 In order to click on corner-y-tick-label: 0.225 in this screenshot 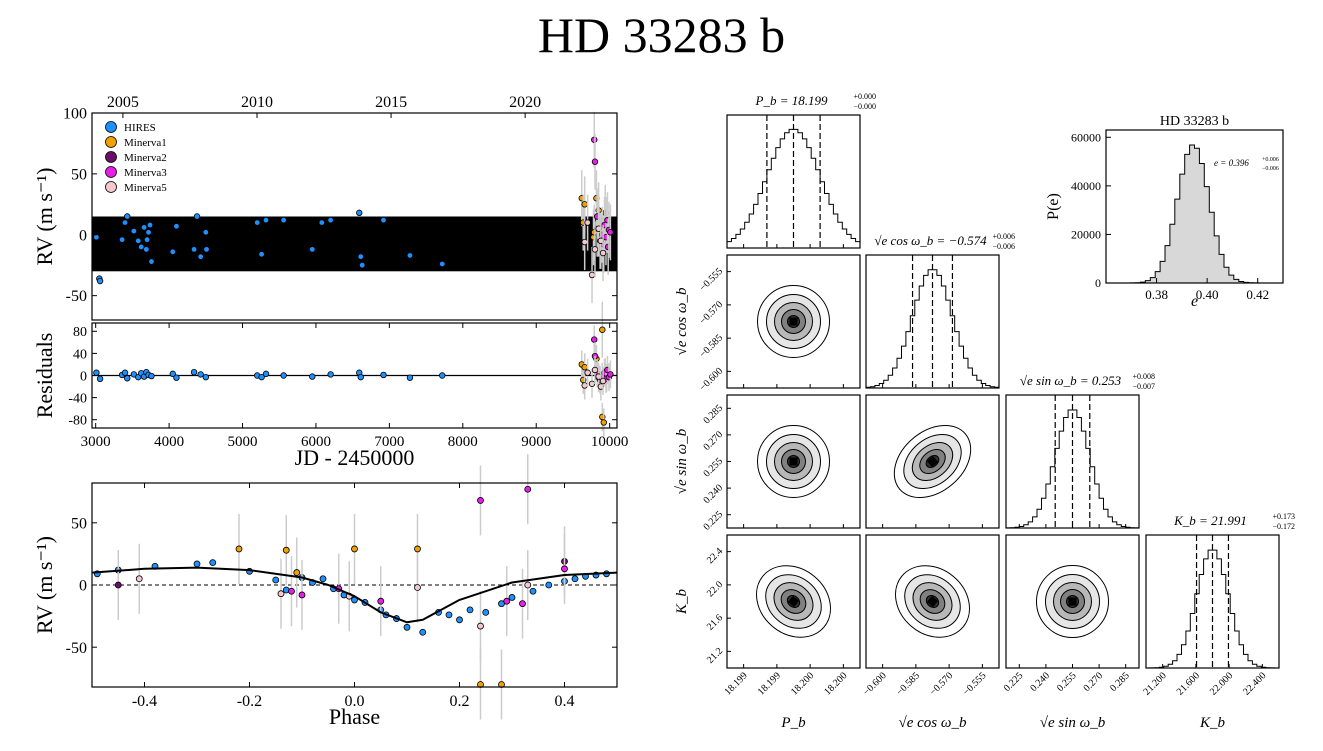, I will do `click(713, 521)`.